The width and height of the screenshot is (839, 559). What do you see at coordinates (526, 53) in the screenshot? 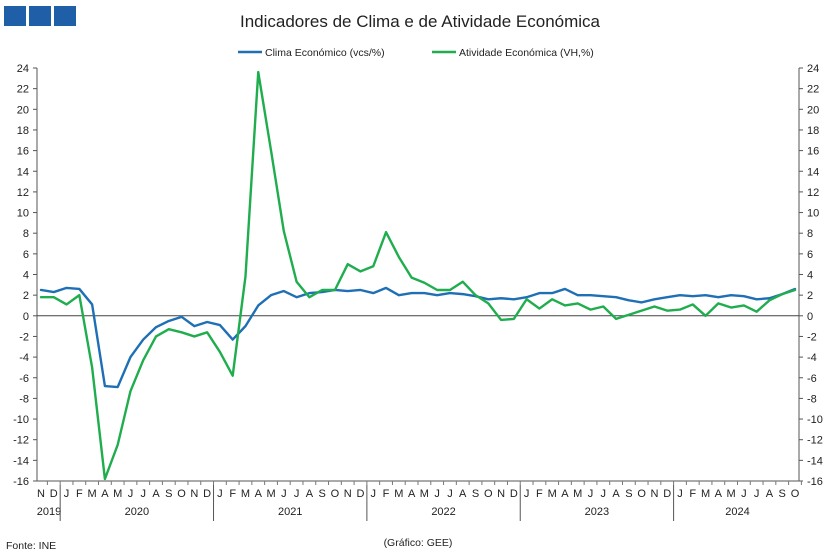
I see `legend-label-atividade: Atividade Económica (VH,%)` at bounding box center [526, 53].